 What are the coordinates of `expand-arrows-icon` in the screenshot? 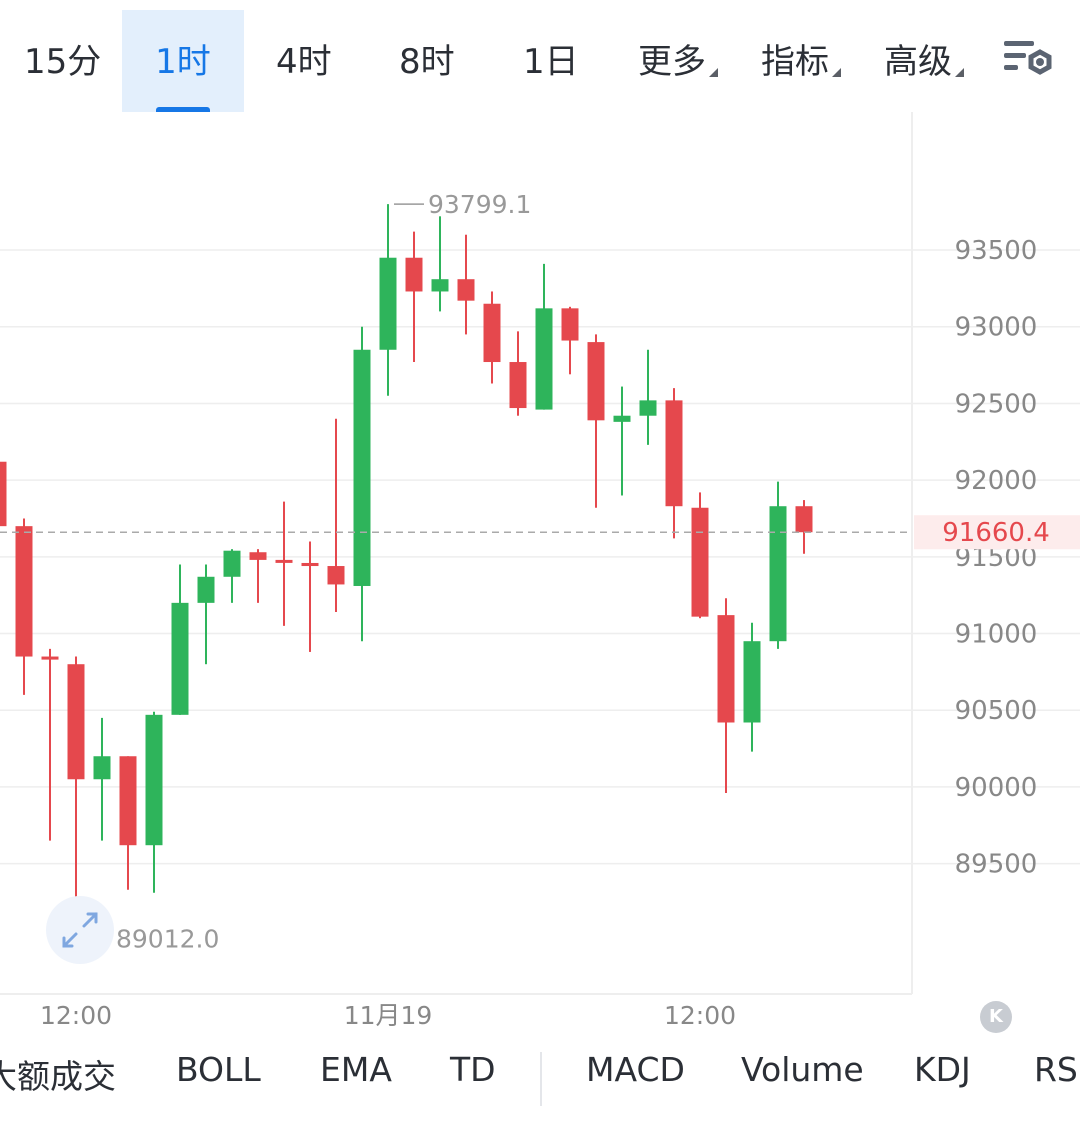 It's located at (80, 930).